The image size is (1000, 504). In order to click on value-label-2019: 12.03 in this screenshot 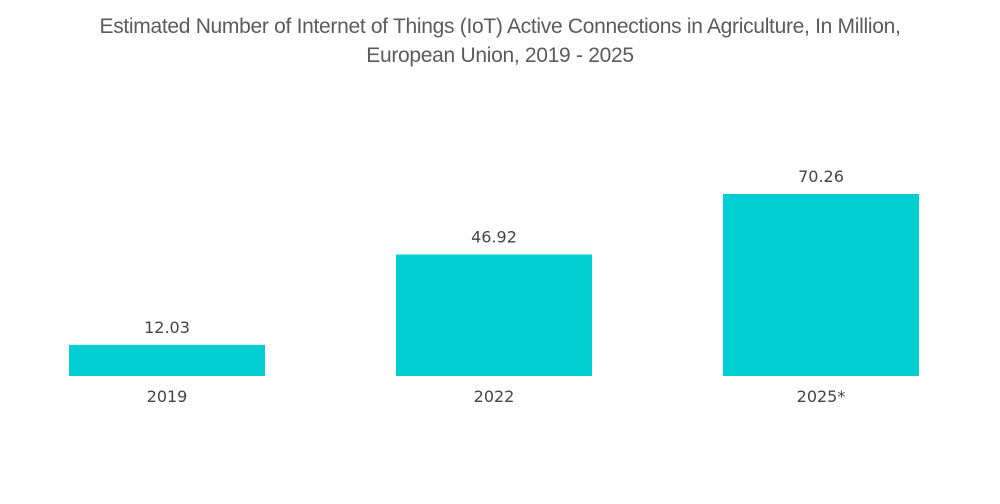, I will do `click(167, 327)`.